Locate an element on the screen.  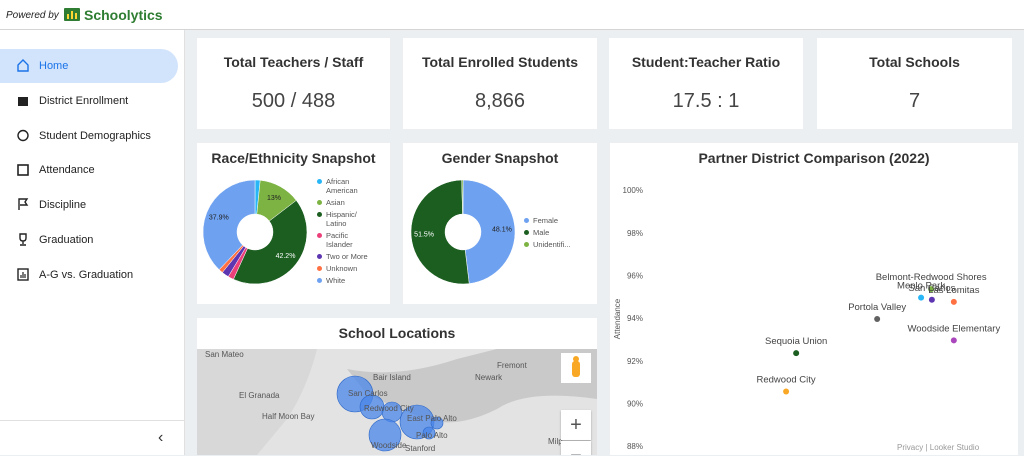
nav-item: District Enrollment is located at coordinates (89, 101).